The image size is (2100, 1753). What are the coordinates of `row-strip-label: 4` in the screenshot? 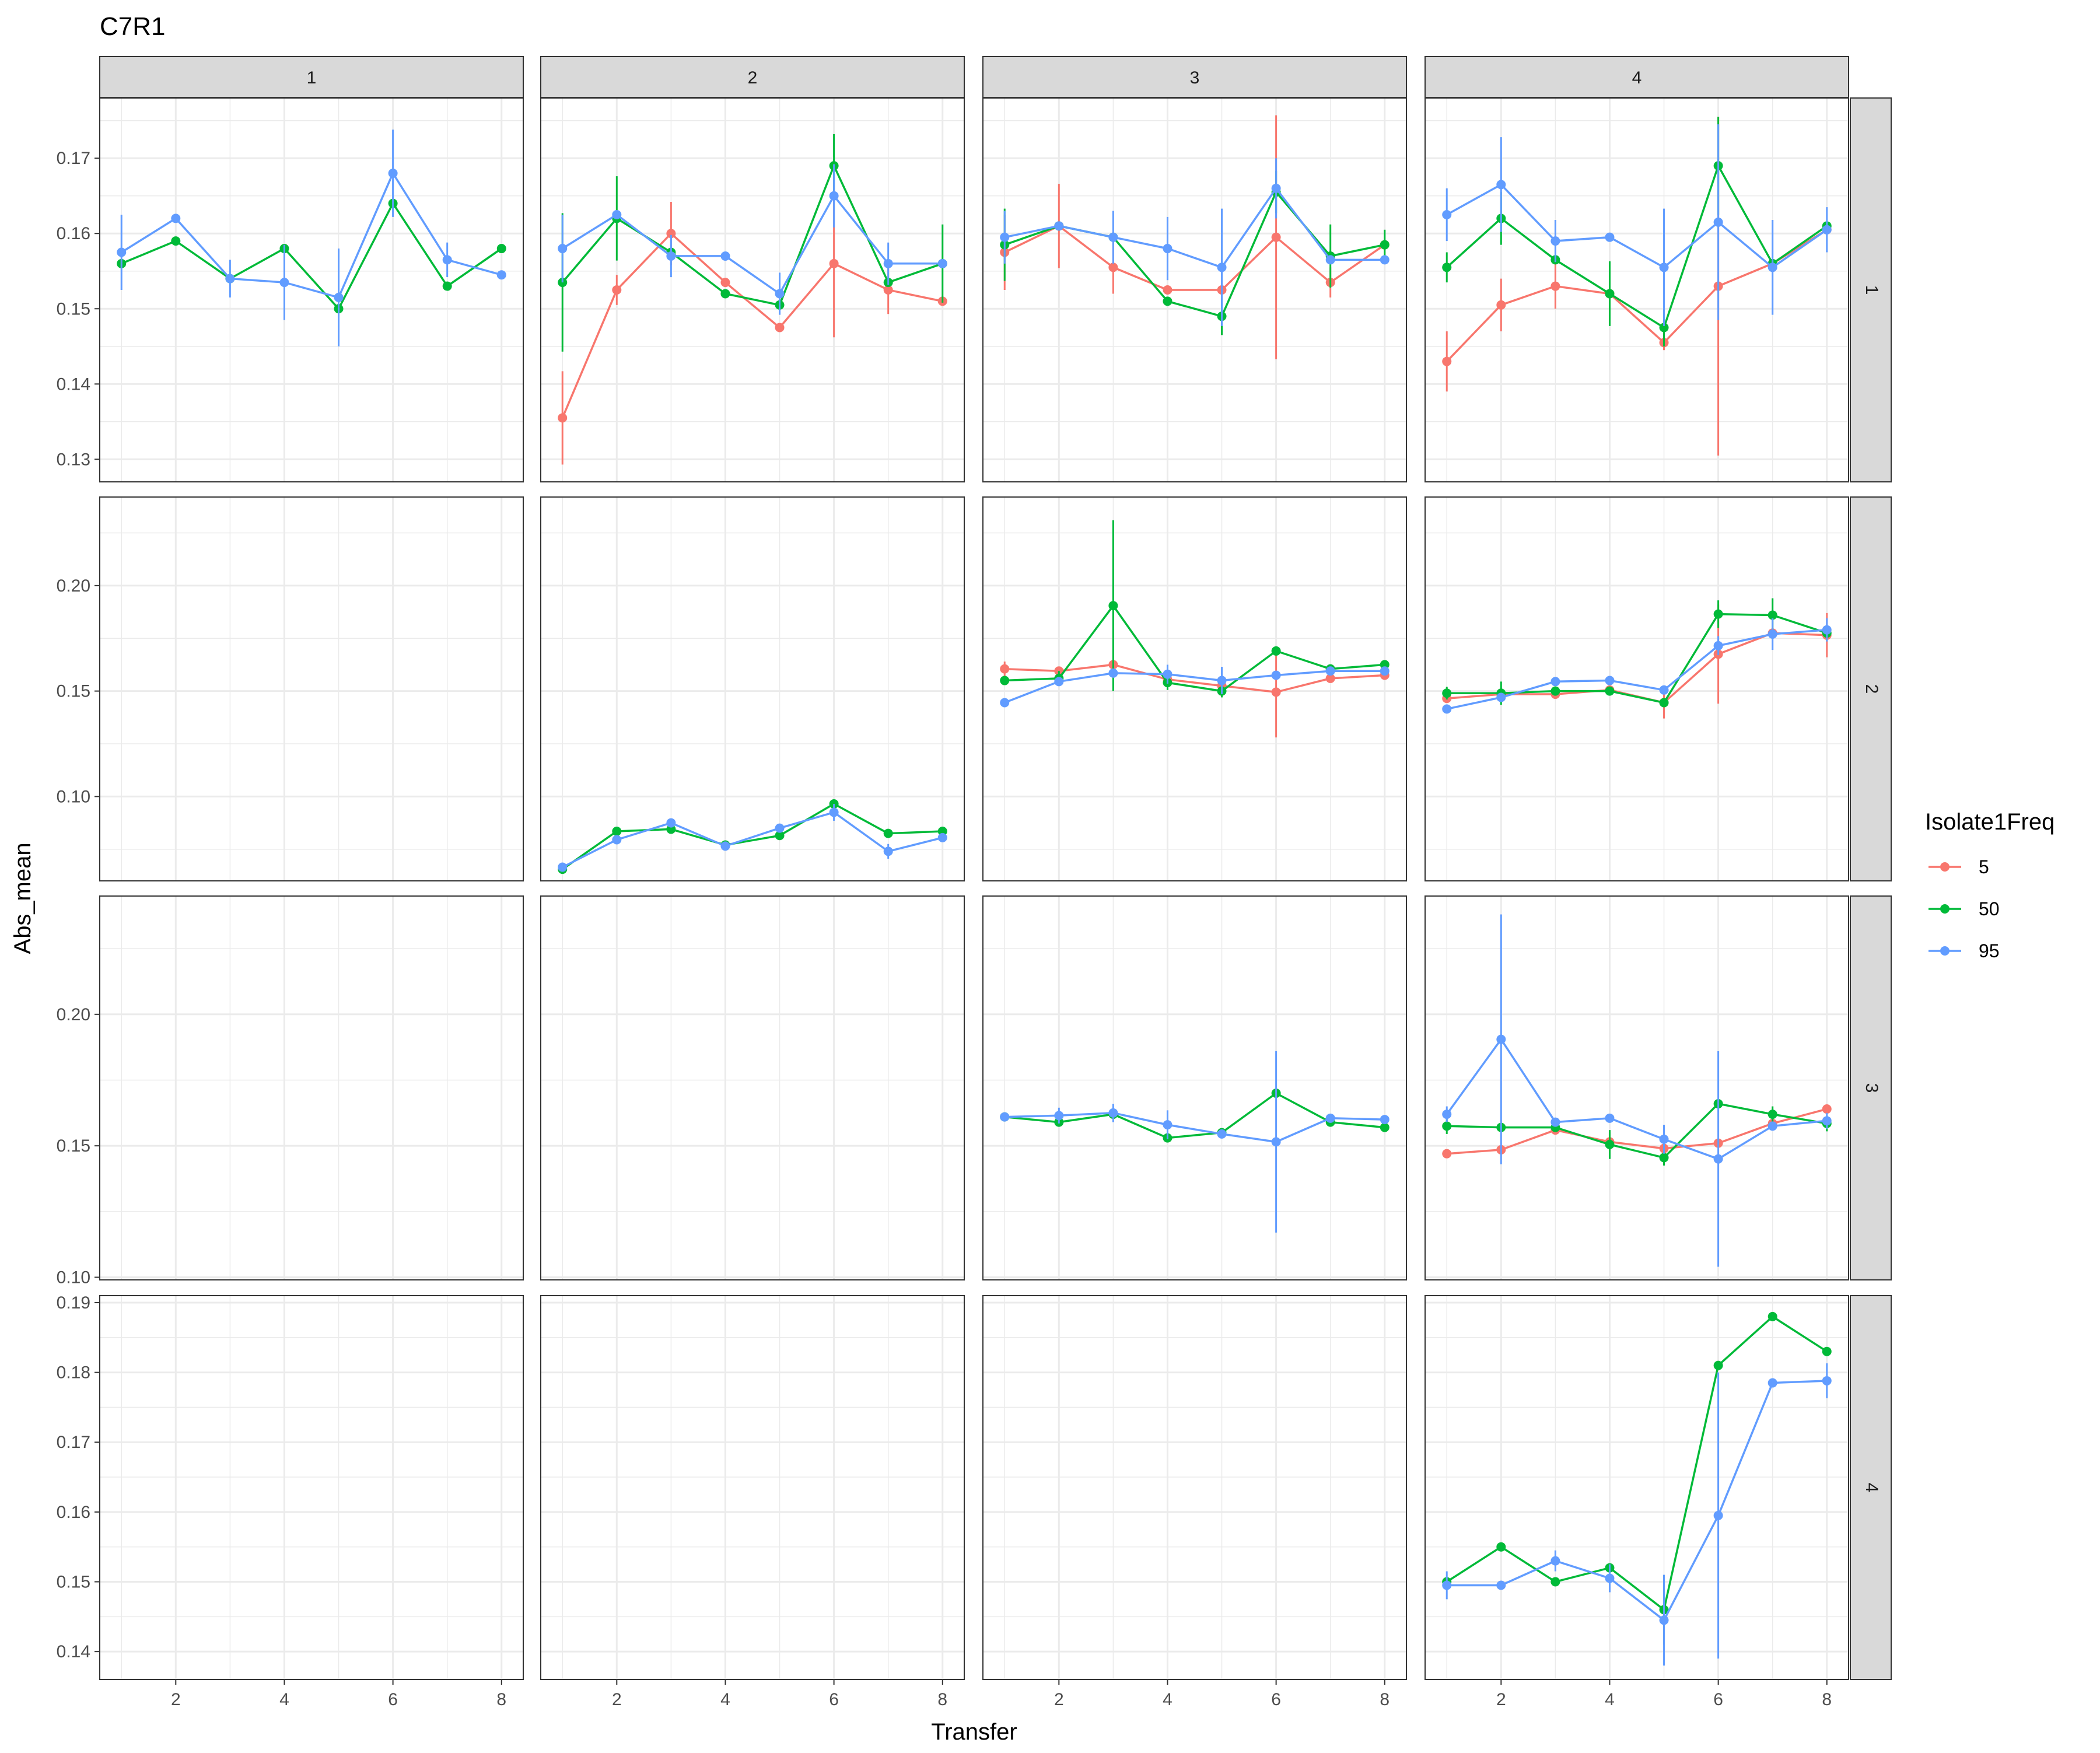 It's located at (1871, 1488).